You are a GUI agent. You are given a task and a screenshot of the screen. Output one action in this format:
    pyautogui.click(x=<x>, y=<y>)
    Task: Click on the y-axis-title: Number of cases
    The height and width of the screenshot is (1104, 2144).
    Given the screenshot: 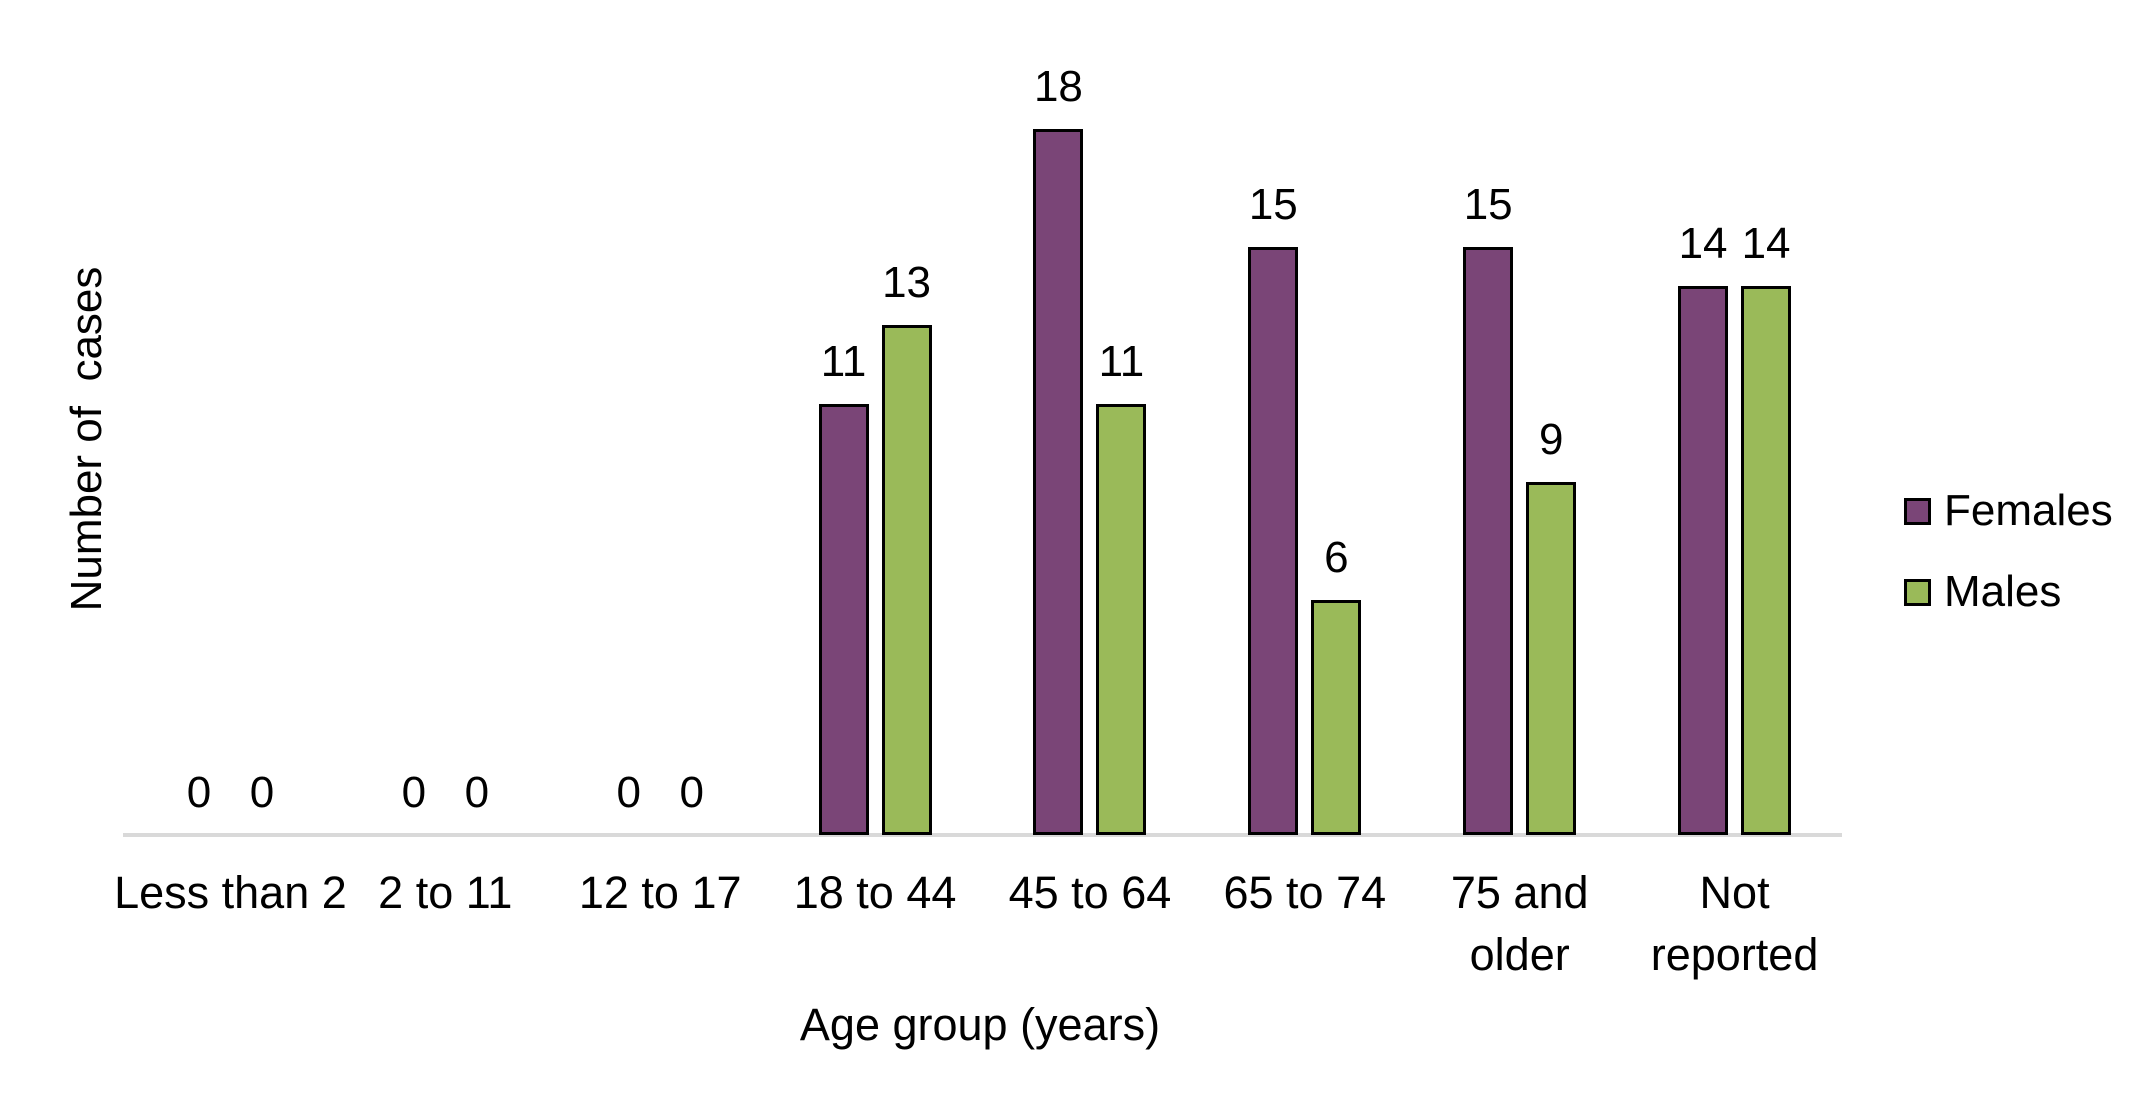 What is the action you would take?
    pyautogui.click(x=86, y=439)
    